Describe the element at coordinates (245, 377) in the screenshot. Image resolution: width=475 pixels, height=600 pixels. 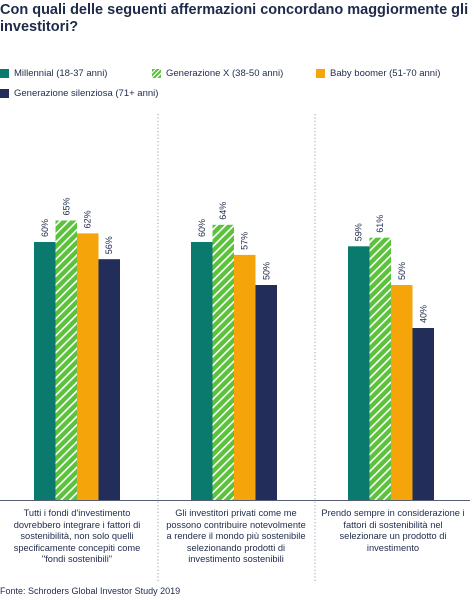
I see `bar-group2-series3` at that location.